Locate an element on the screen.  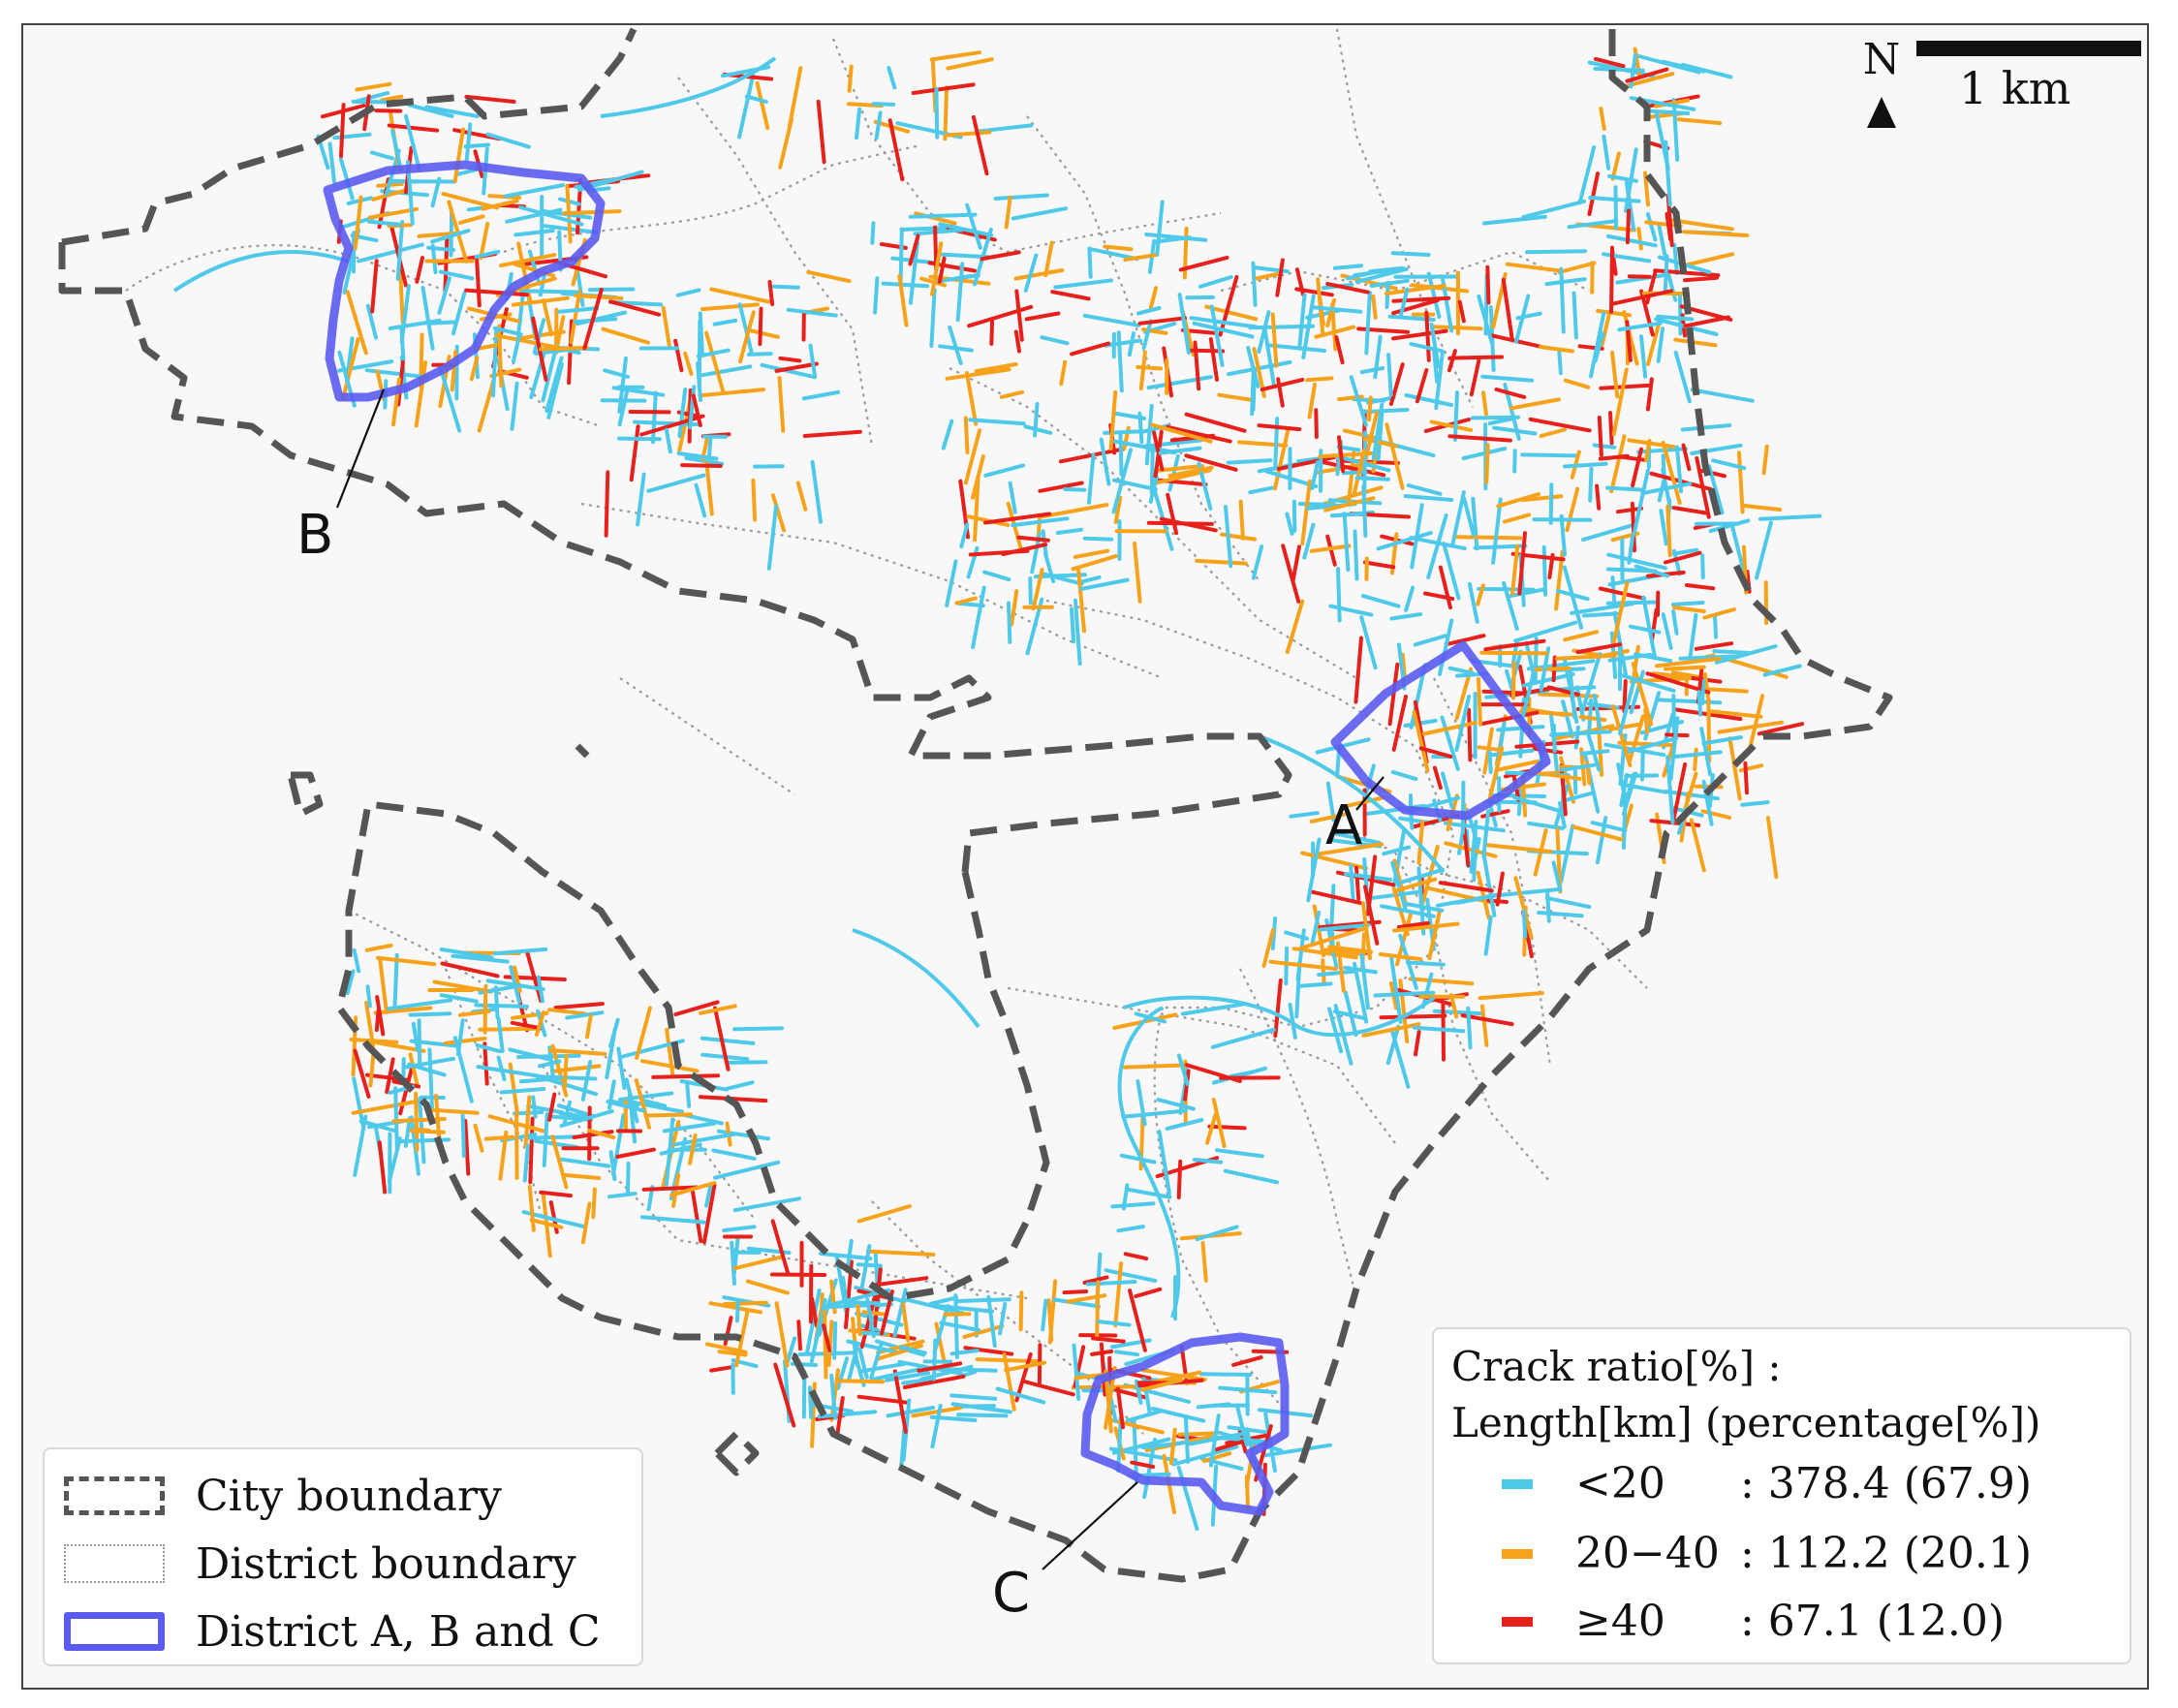
scale-label: 1 km is located at coordinates (2015, 88).